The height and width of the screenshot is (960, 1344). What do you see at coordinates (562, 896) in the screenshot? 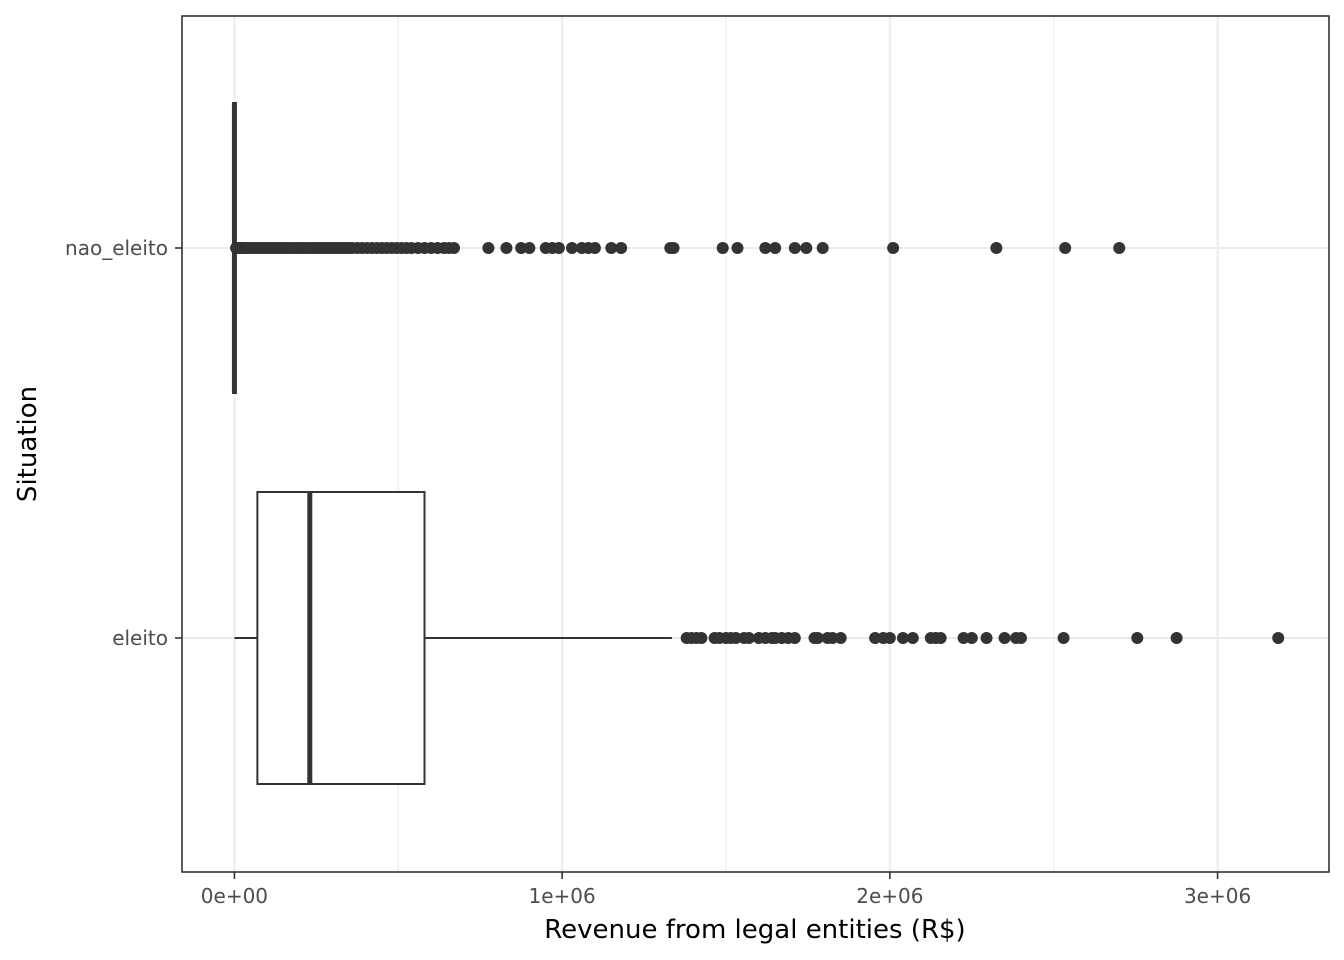
I see `x-tick-label: 1e+06` at bounding box center [562, 896].